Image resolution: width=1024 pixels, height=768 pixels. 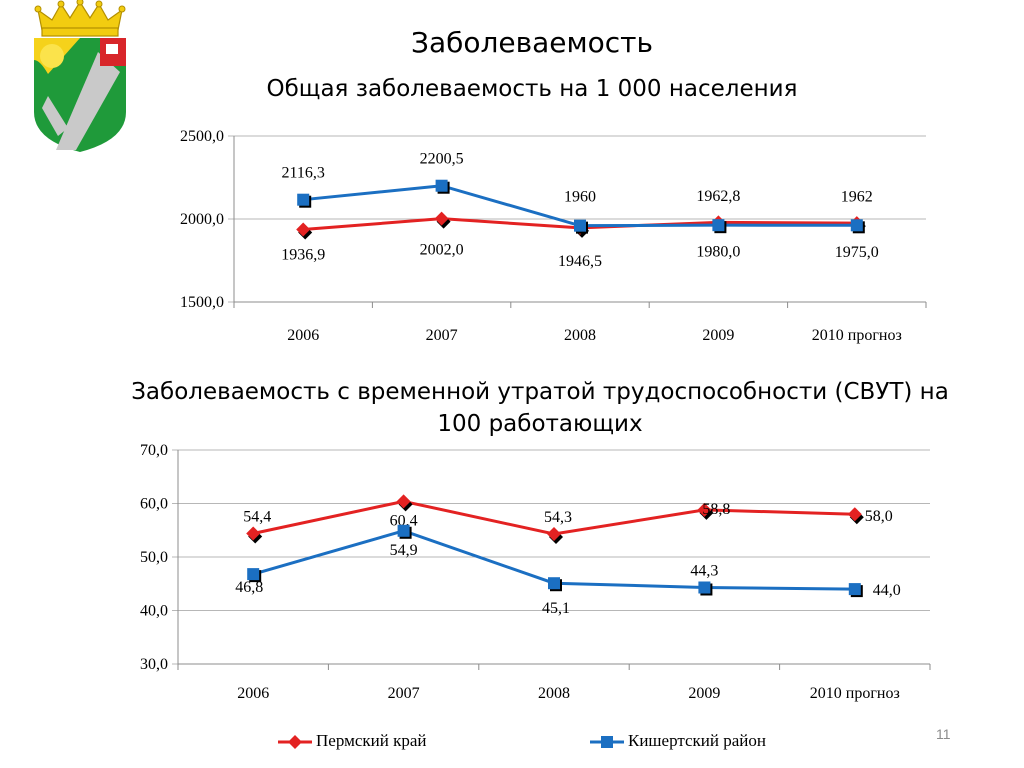 What do you see at coordinates (202, 219) in the screenshot?
I see `y-tick-label: 2000,0` at bounding box center [202, 219].